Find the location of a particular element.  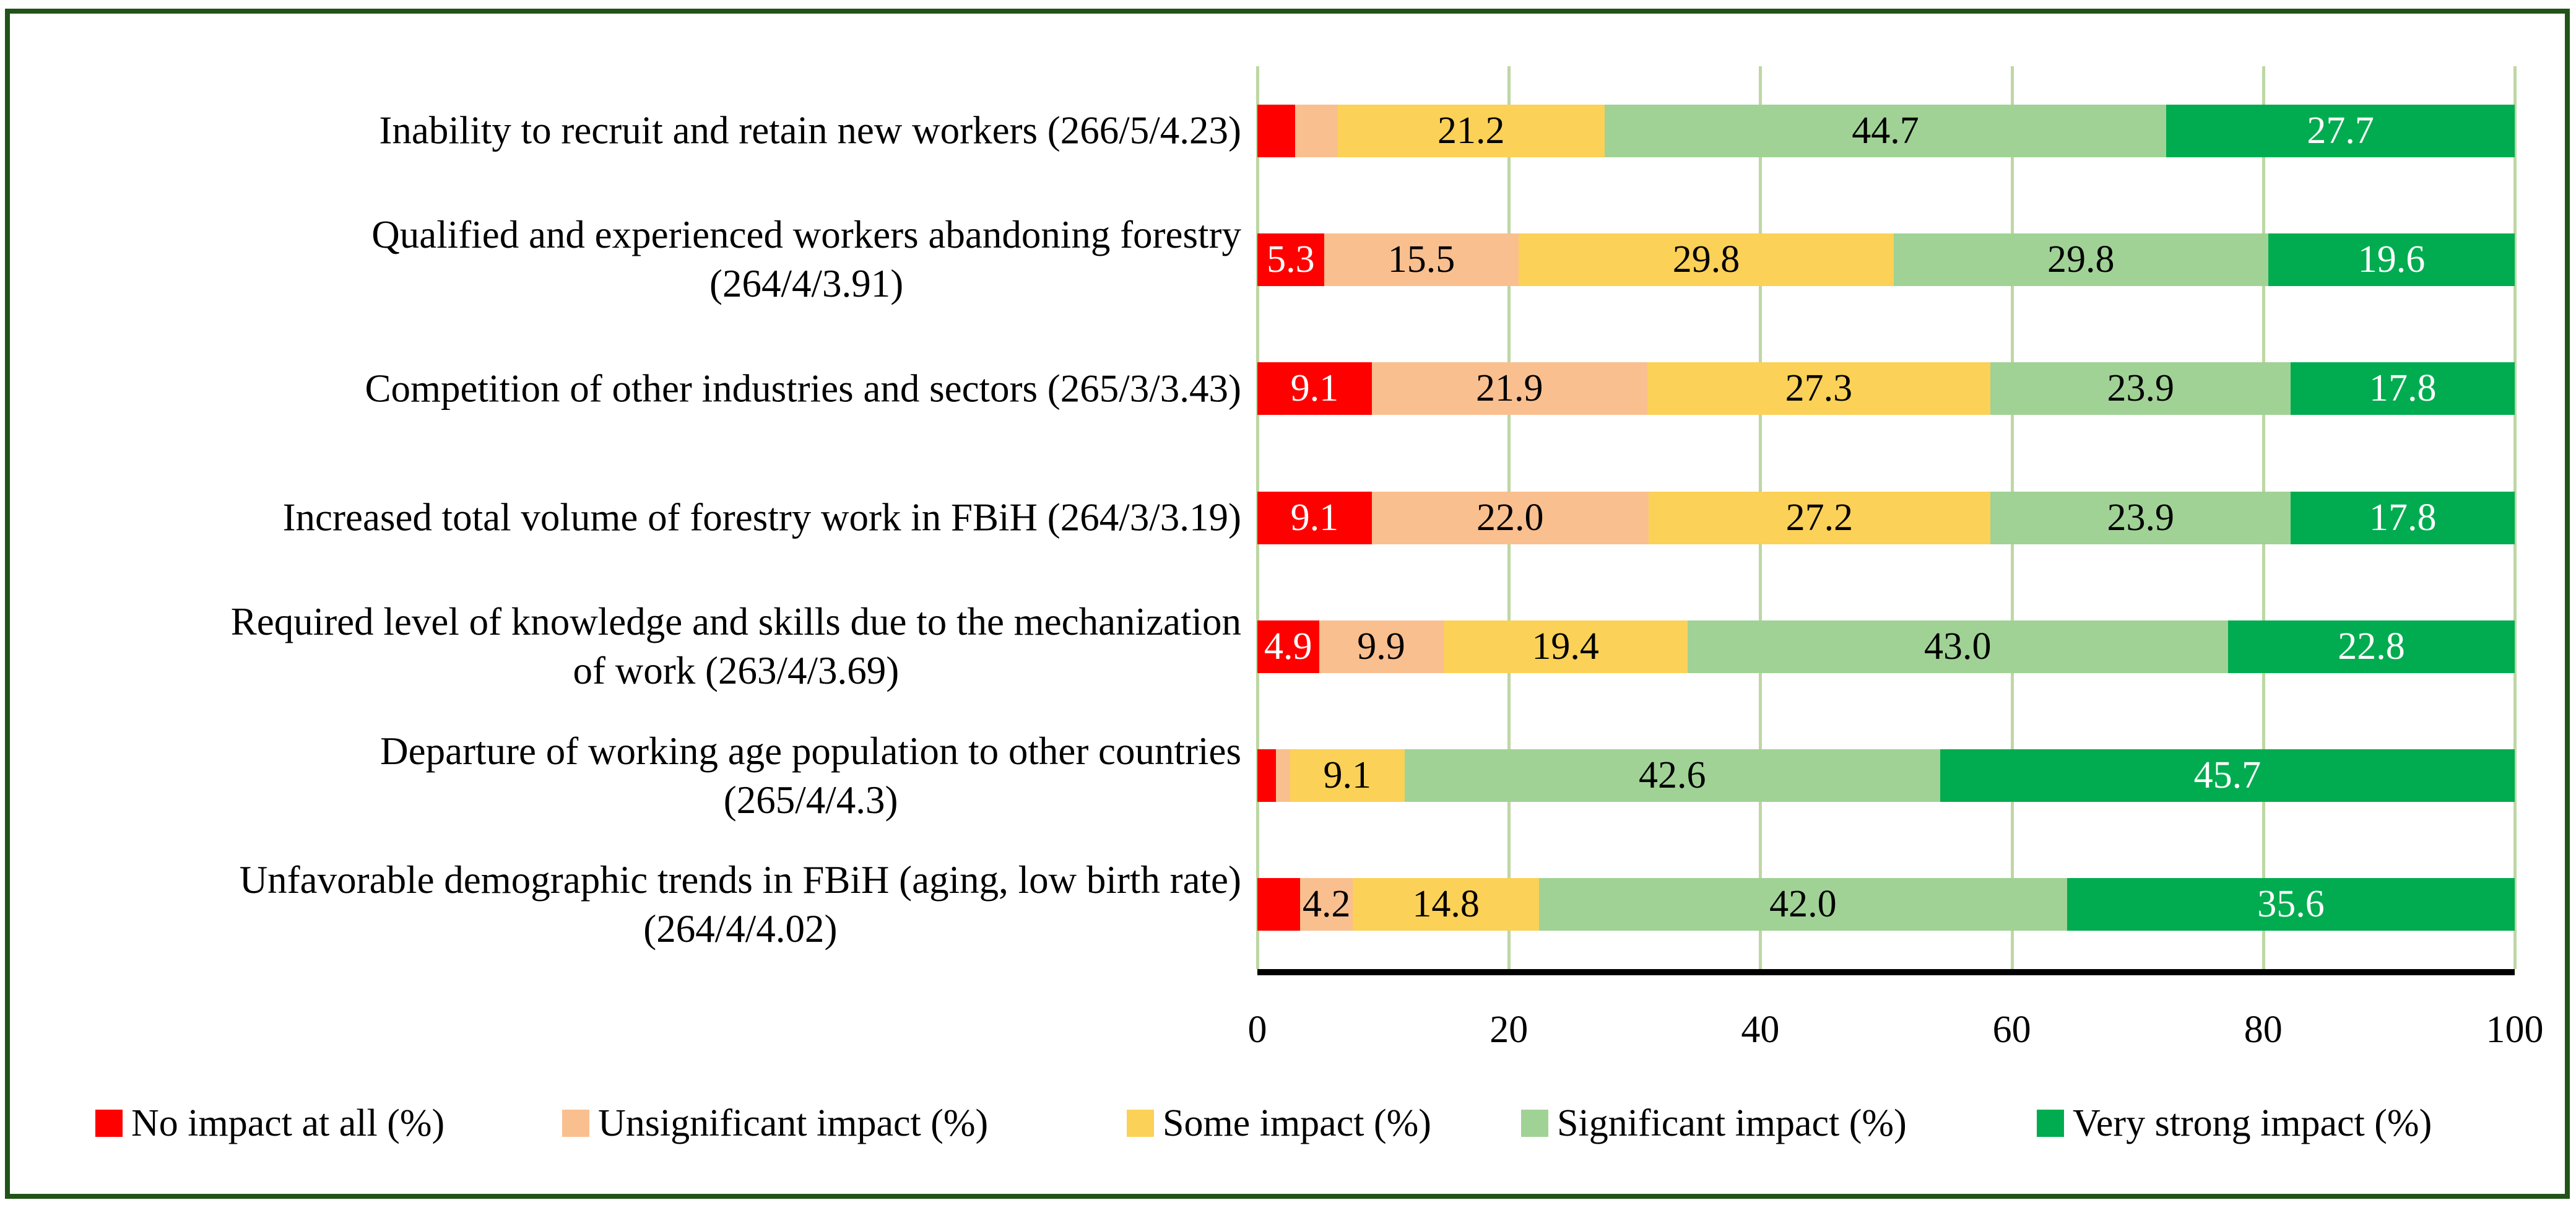

bar-row: 9.1 42.6 45.7 is located at coordinates (1886, 776).